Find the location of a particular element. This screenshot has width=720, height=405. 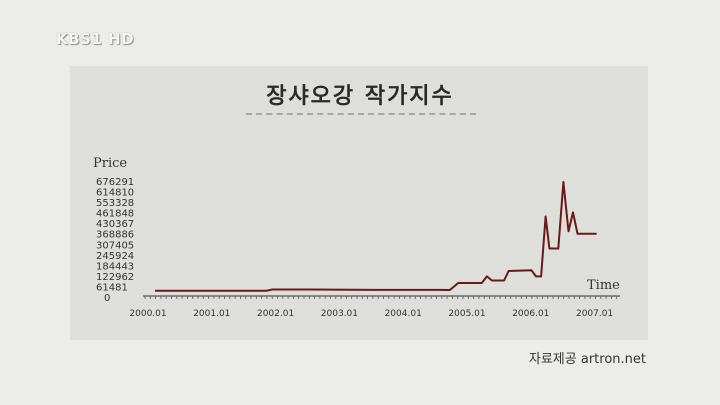

x-tick-label: 2005.01 is located at coordinates (466, 314).